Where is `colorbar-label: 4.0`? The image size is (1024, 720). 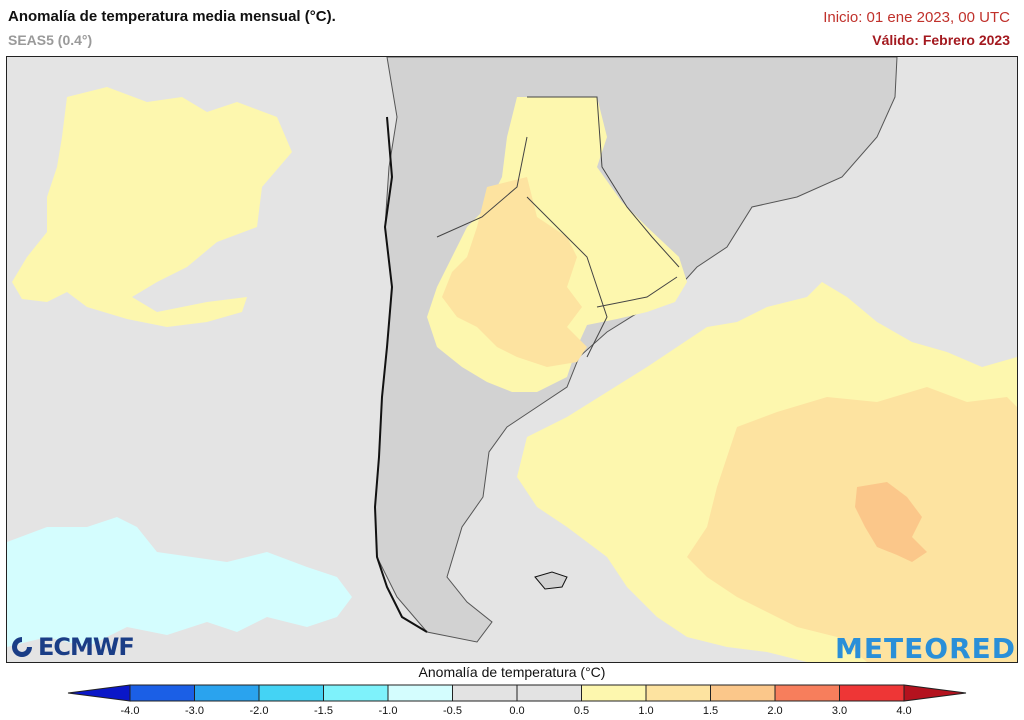
colorbar-label: 4.0 is located at coordinates (904, 711).